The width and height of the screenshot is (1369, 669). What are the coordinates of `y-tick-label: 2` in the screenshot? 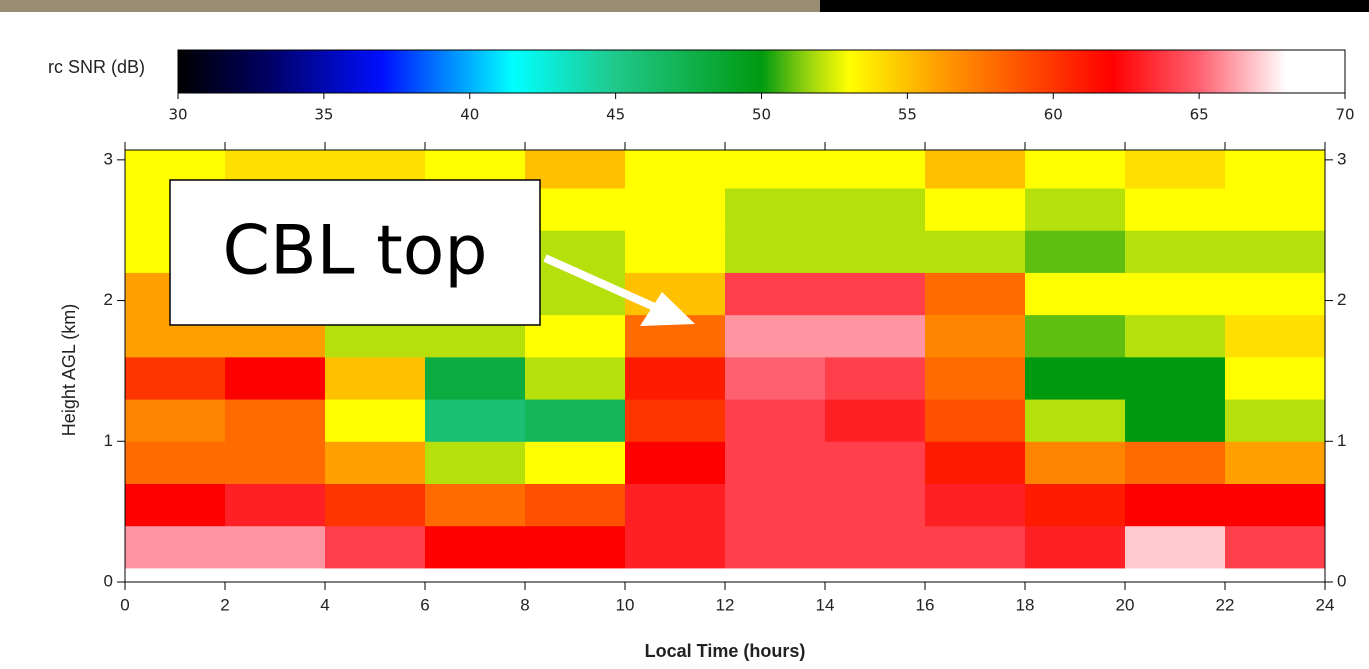 It's located at (108, 299).